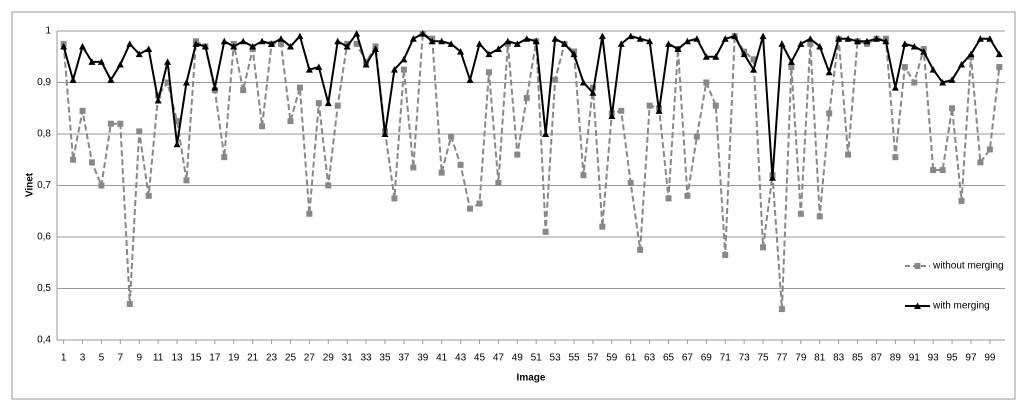  What do you see at coordinates (44, 288) in the screenshot?
I see `y-tick-label: 0,5` at bounding box center [44, 288].